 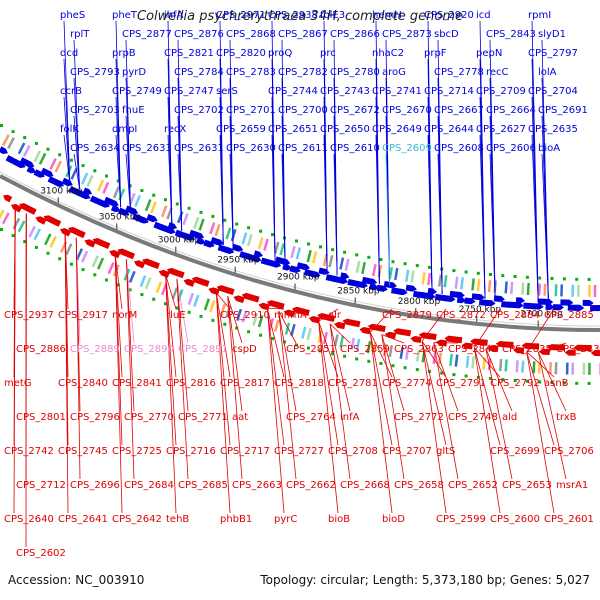 I want to click on kbp-tick-label: 2800 kbp, so click(x=419, y=302).